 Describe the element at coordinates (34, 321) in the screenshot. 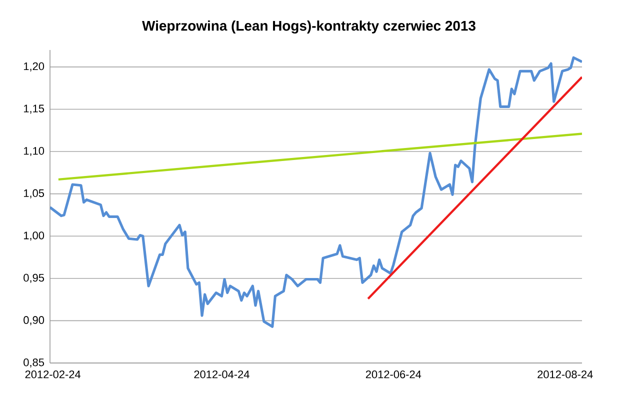

I see `y-tick-label: 0,90` at that location.